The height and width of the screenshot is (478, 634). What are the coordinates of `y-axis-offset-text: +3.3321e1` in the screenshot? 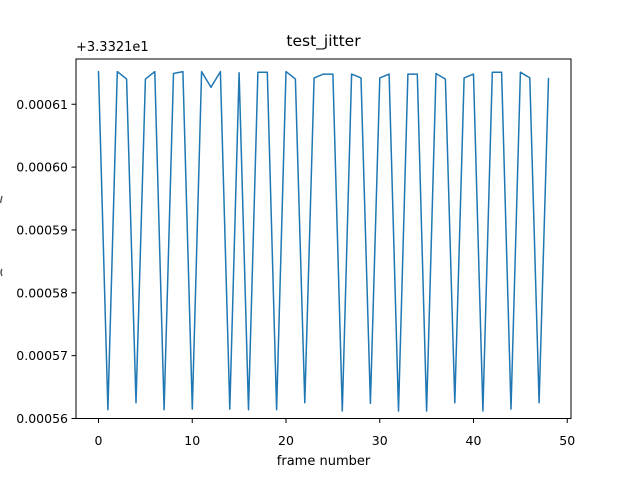 It's located at (112, 47).